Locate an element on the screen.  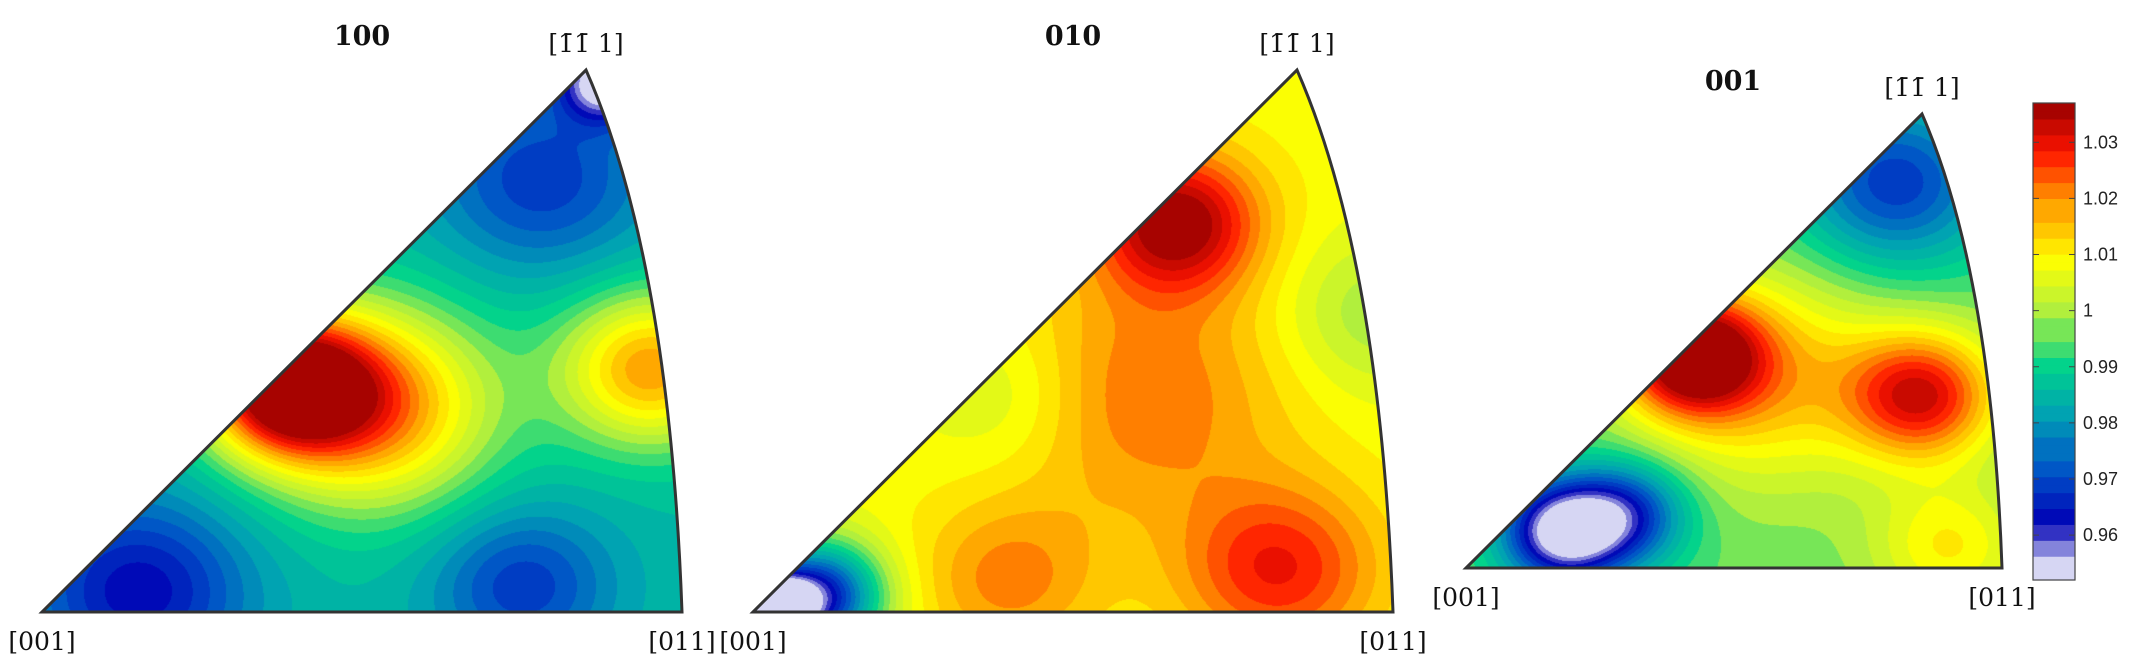
colorbar-tick-label: 1.02 is located at coordinates (2100, 198).